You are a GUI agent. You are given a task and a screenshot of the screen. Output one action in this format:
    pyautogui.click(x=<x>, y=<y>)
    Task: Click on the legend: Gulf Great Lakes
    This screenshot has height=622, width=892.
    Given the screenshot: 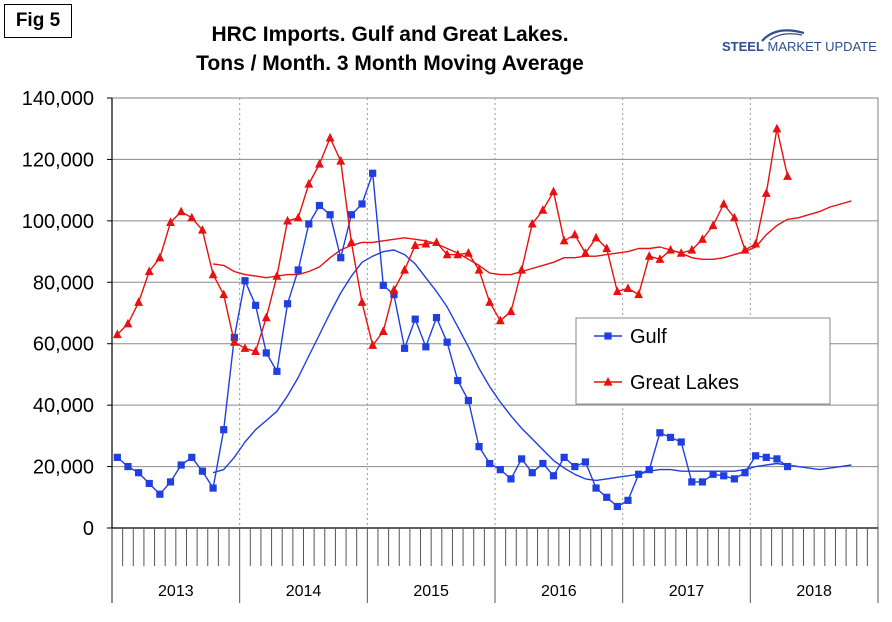 What is the action you would take?
    pyautogui.click(x=703, y=361)
    